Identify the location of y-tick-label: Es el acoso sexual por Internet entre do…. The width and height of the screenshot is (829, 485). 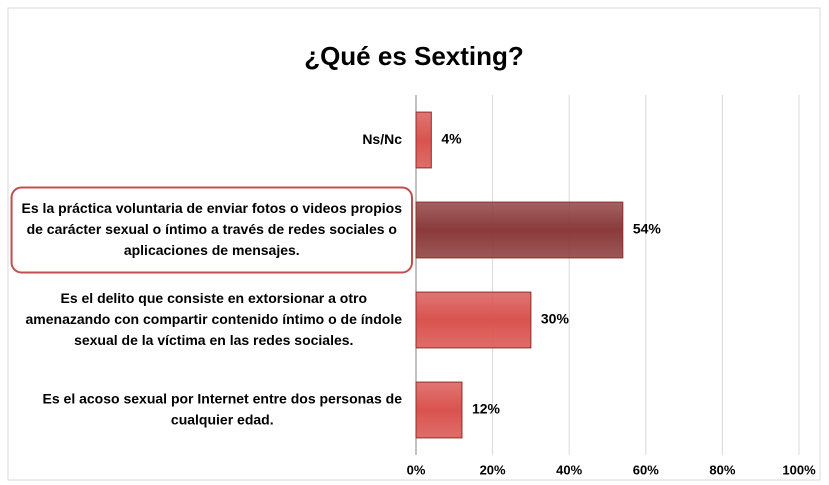
(223, 408).